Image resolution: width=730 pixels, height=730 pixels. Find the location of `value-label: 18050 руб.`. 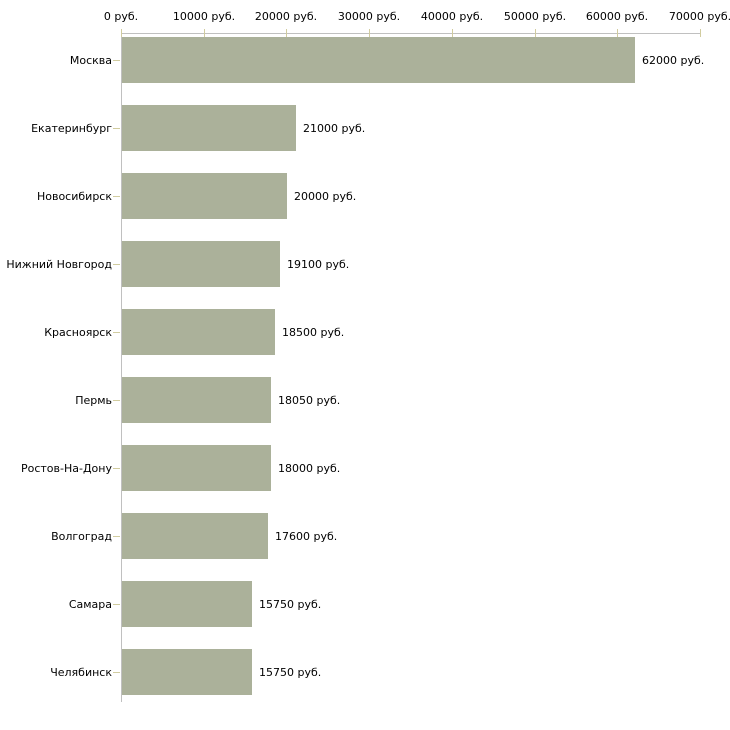

value-label: 18050 руб. is located at coordinates (309, 400).